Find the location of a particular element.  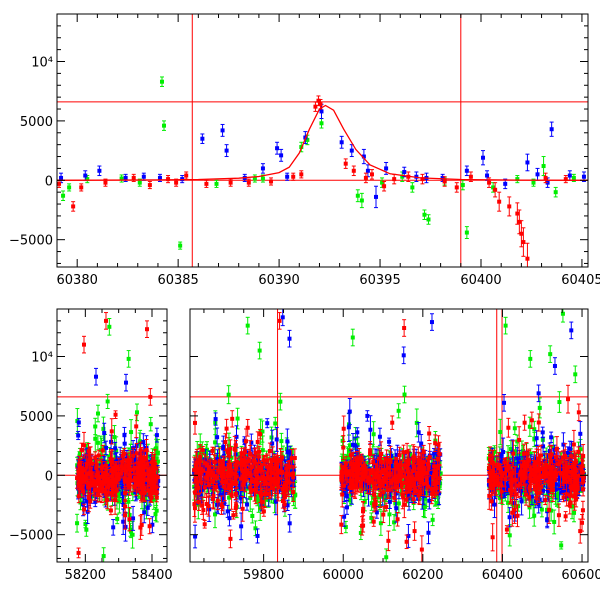

y-tick-label: 0 is located at coordinates (49, 181).